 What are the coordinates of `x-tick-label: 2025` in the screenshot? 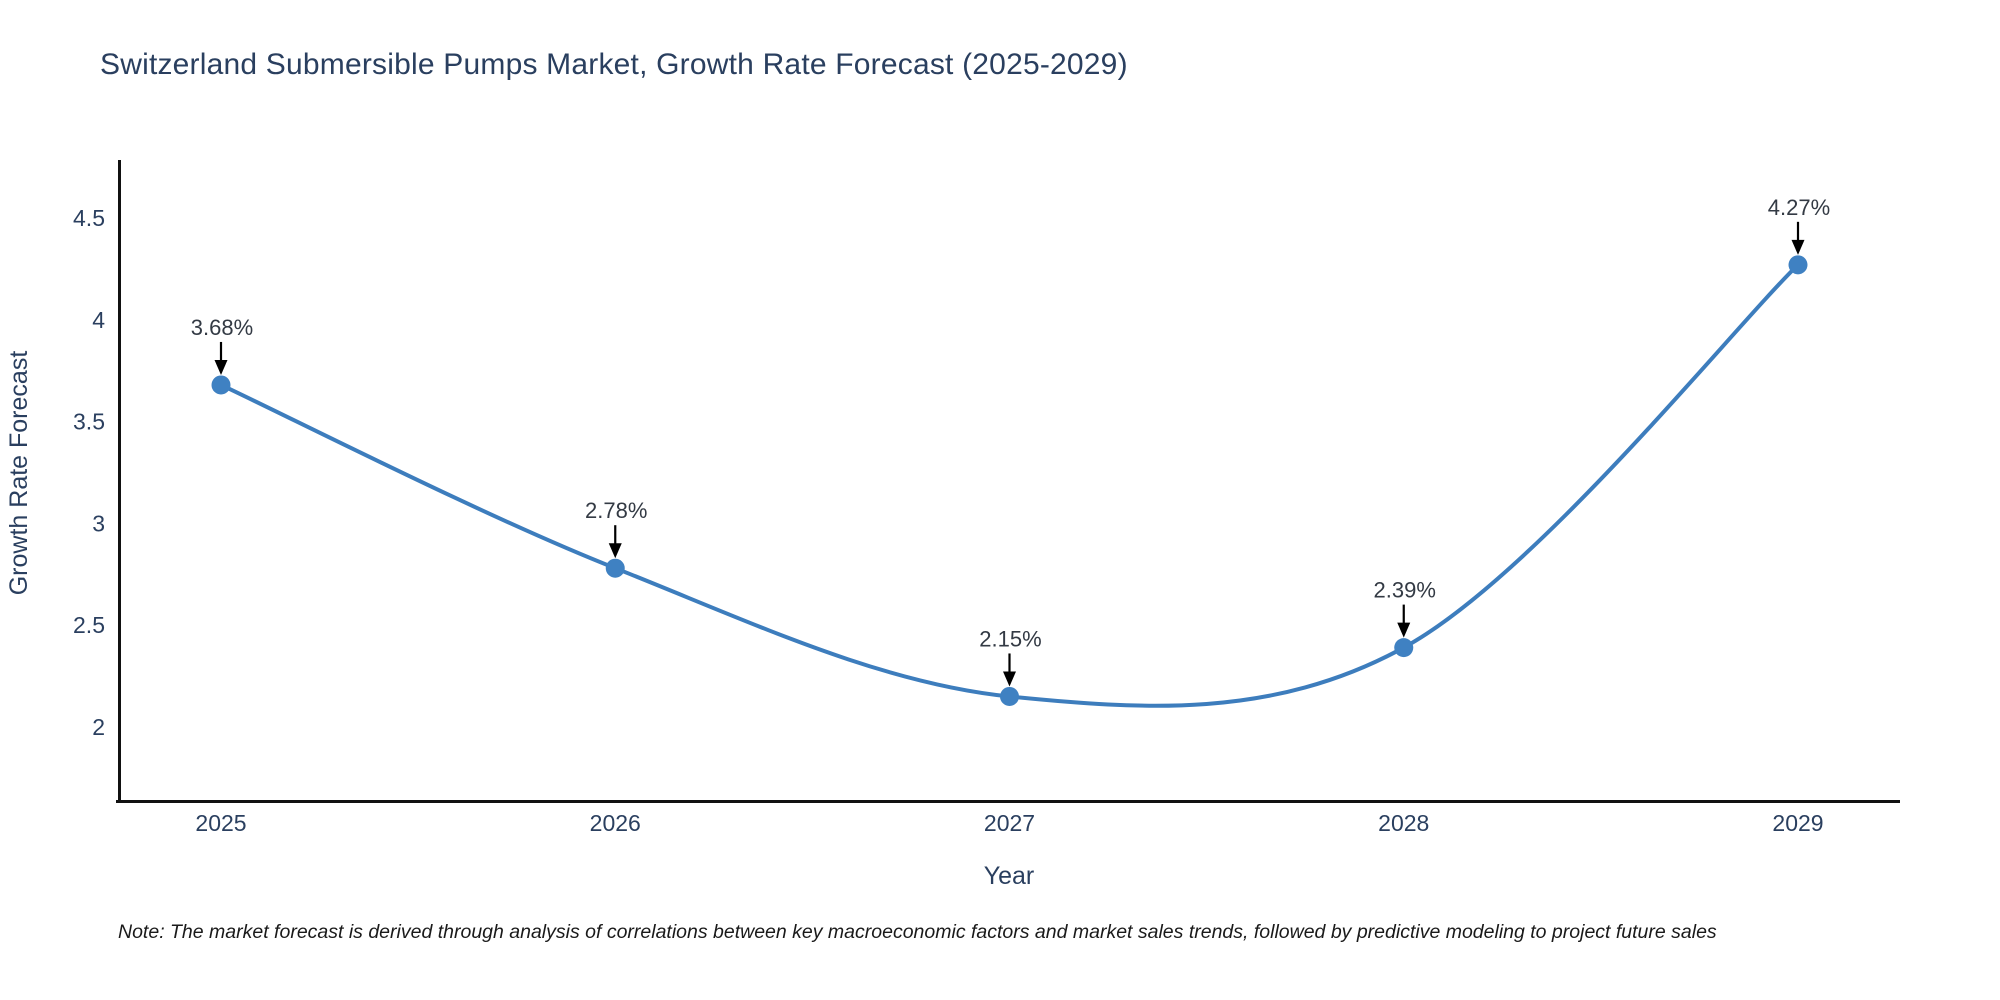 It's located at (220, 823).